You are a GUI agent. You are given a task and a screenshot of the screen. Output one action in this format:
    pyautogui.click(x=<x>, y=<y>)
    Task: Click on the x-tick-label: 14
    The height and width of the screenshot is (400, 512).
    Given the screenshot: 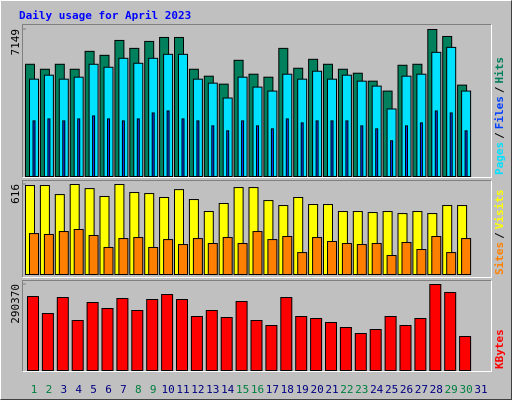 What is the action you would take?
    pyautogui.click(x=228, y=389)
    